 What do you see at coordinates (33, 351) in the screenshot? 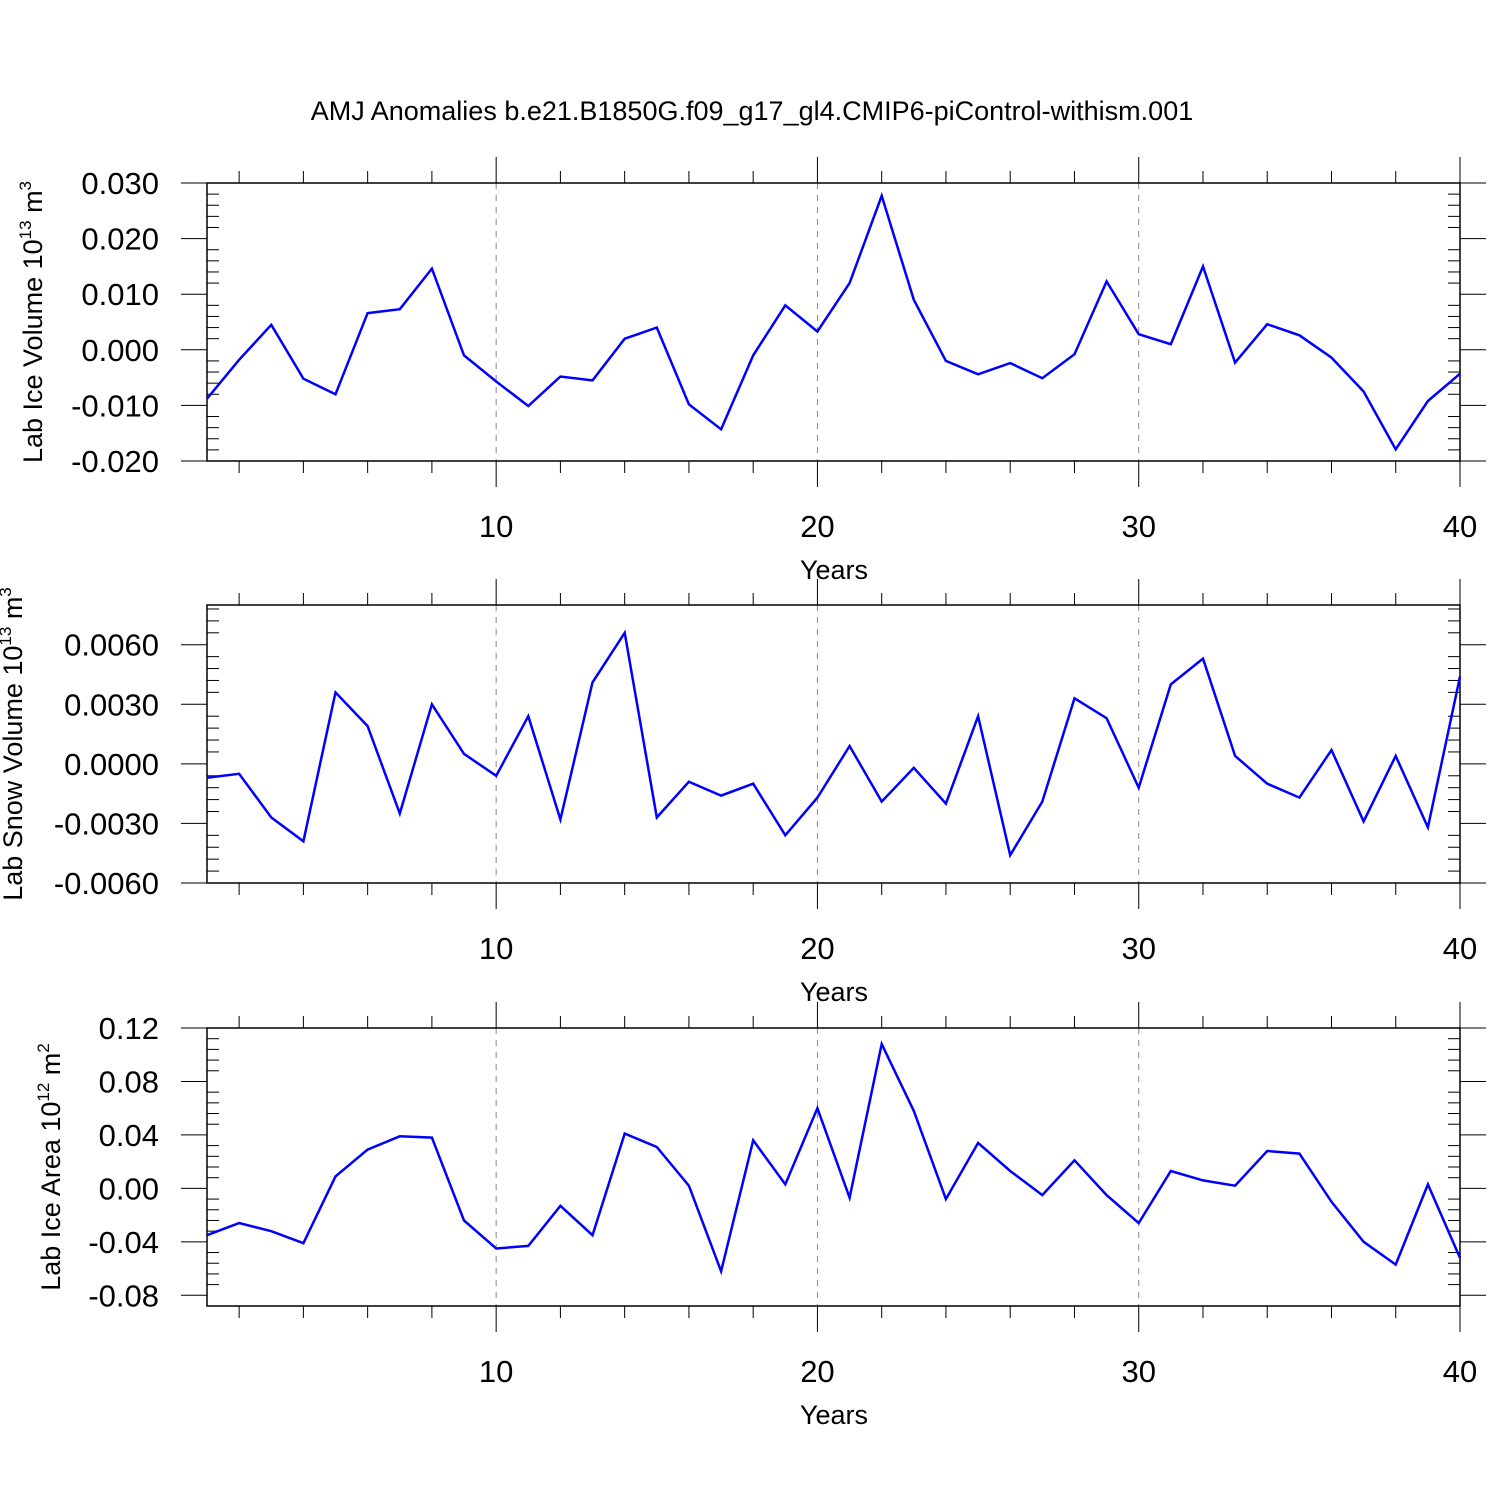
I see `y-axis-title-text: Lab Ice Volume 10` at bounding box center [33, 351].